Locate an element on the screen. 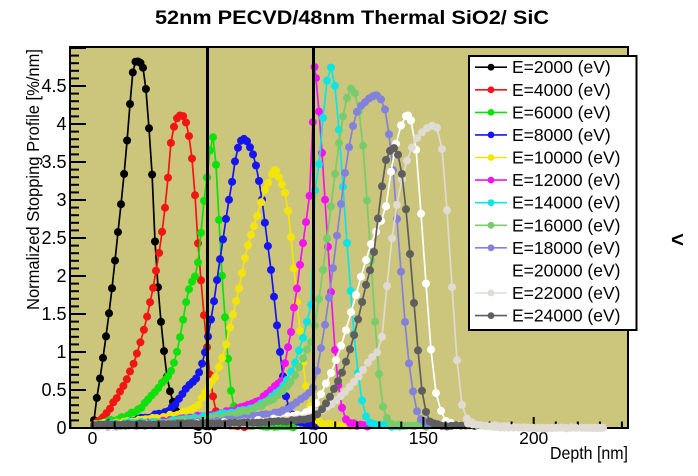 This screenshot has width=698, height=476. svg-text: E=14000 (eV) is located at coordinates (566, 203).